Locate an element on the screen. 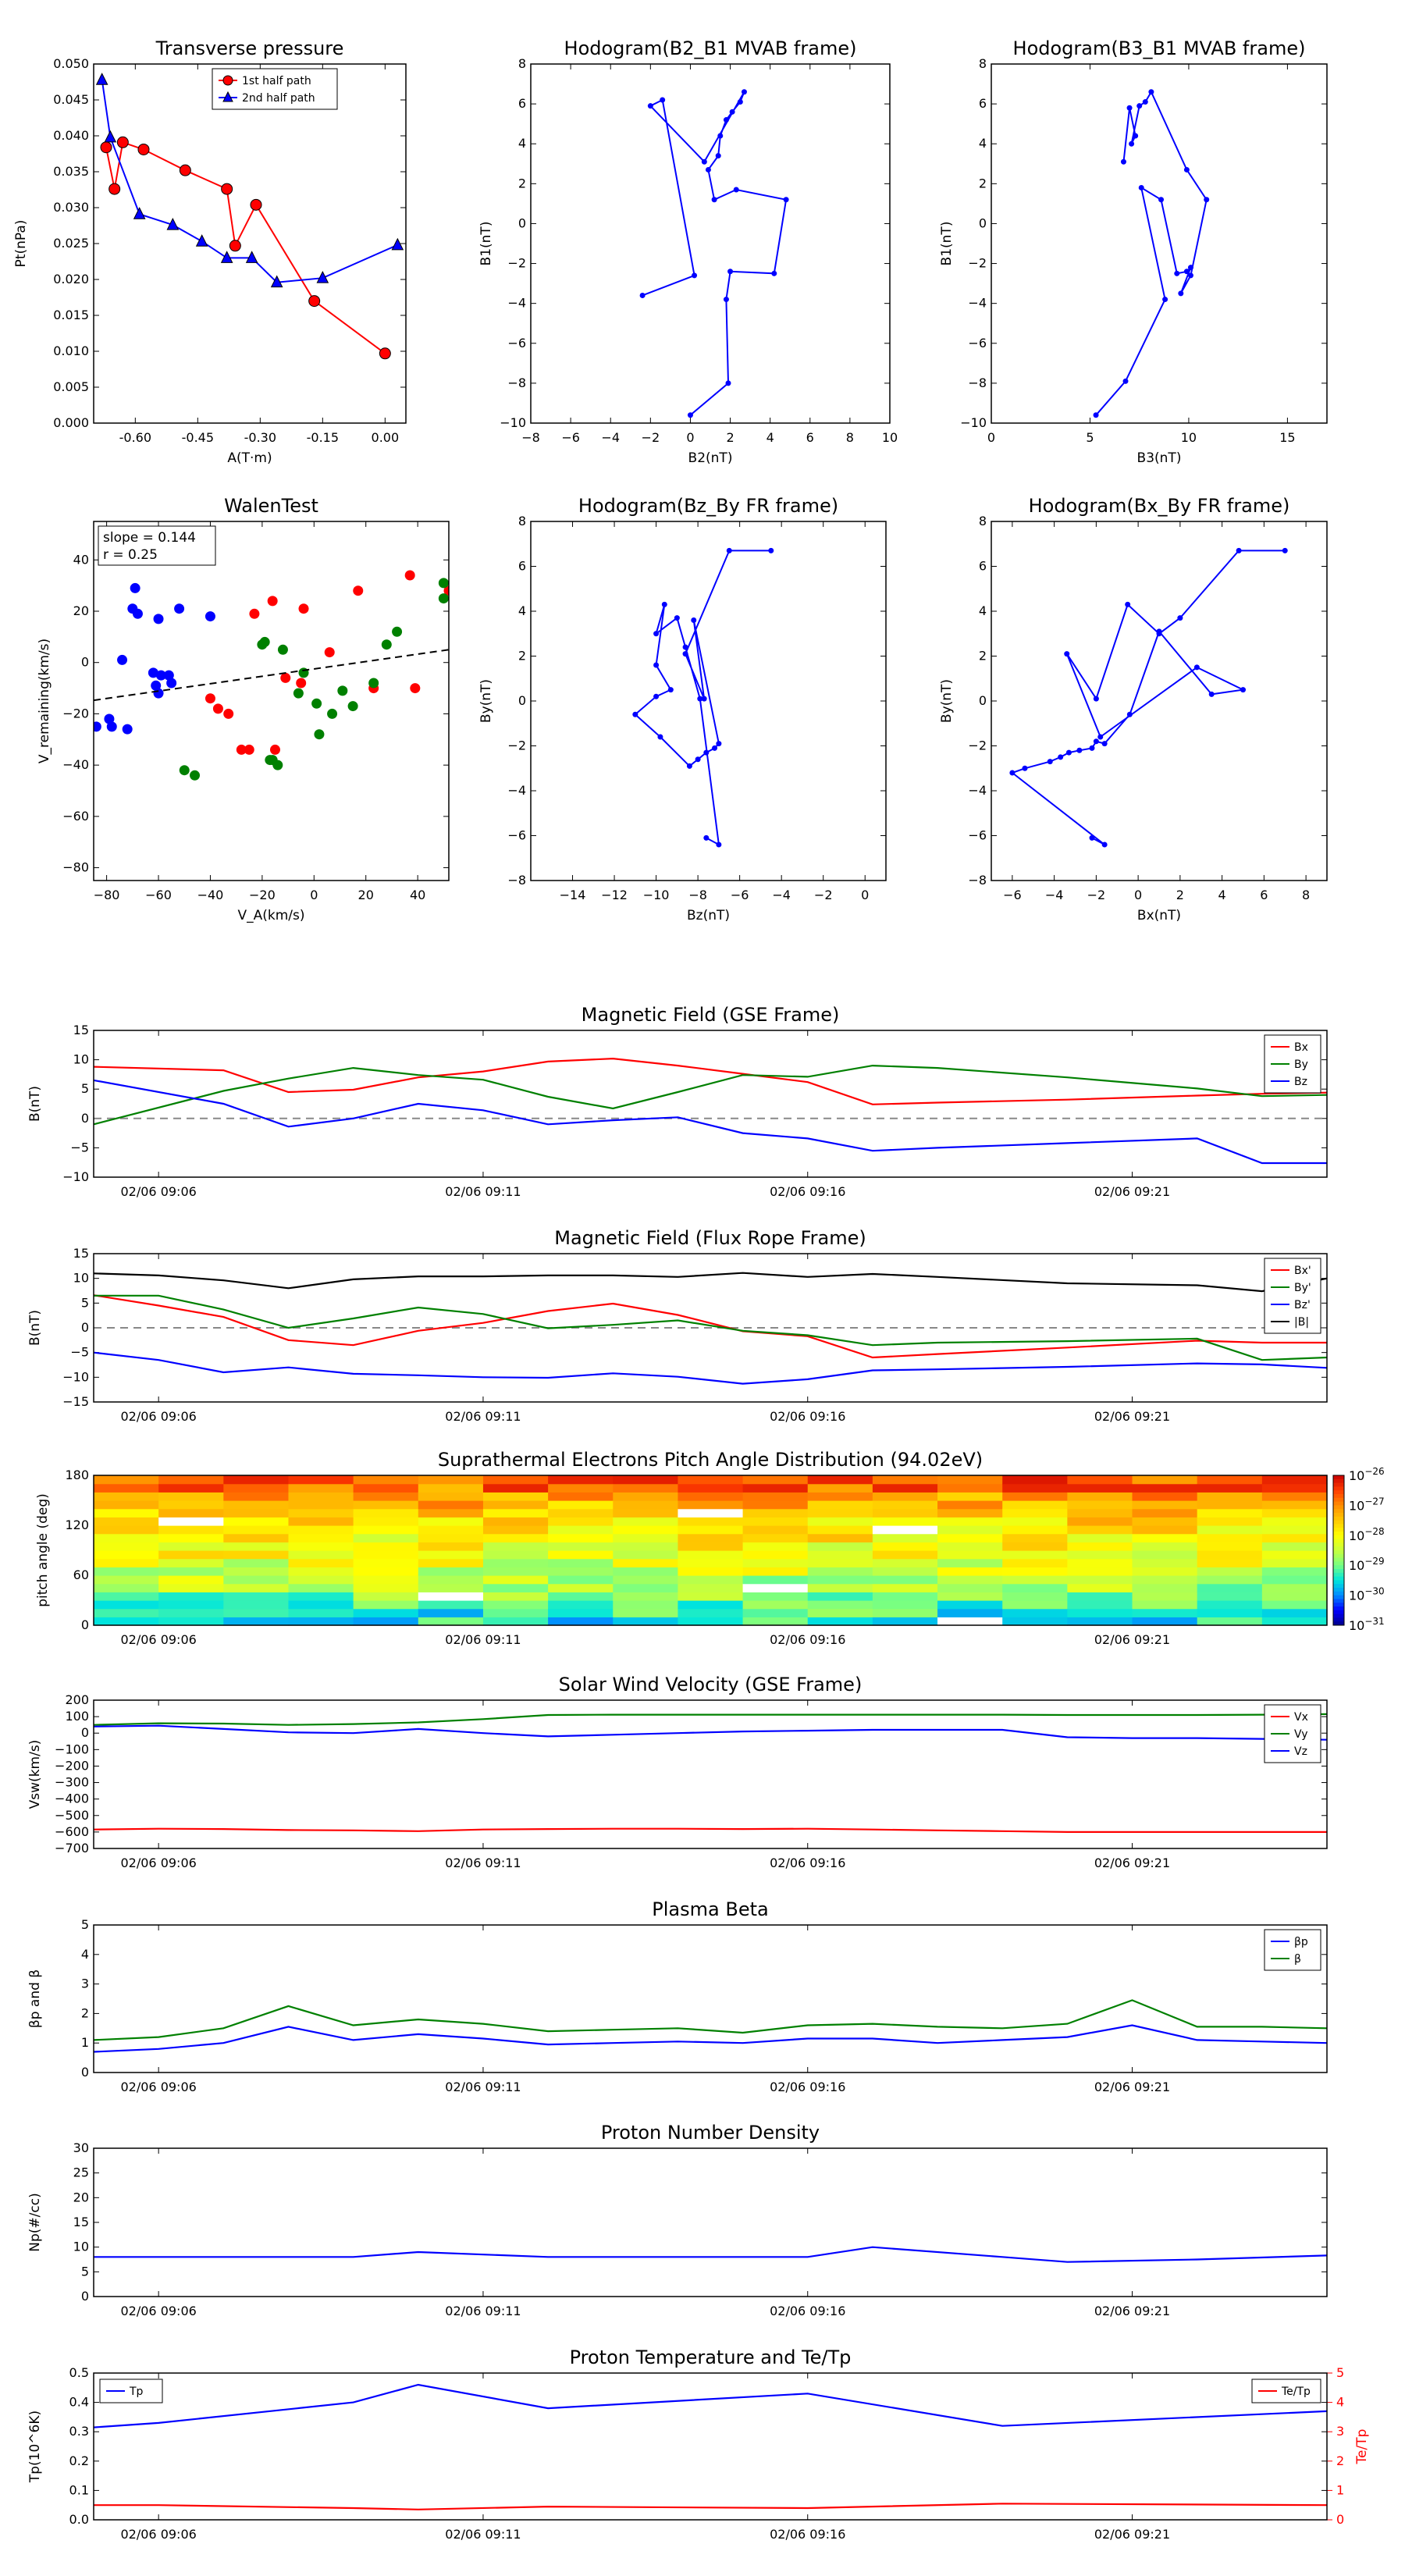  y-axis-label: pitch angle (deg) is located at coordinates (43, 1550).